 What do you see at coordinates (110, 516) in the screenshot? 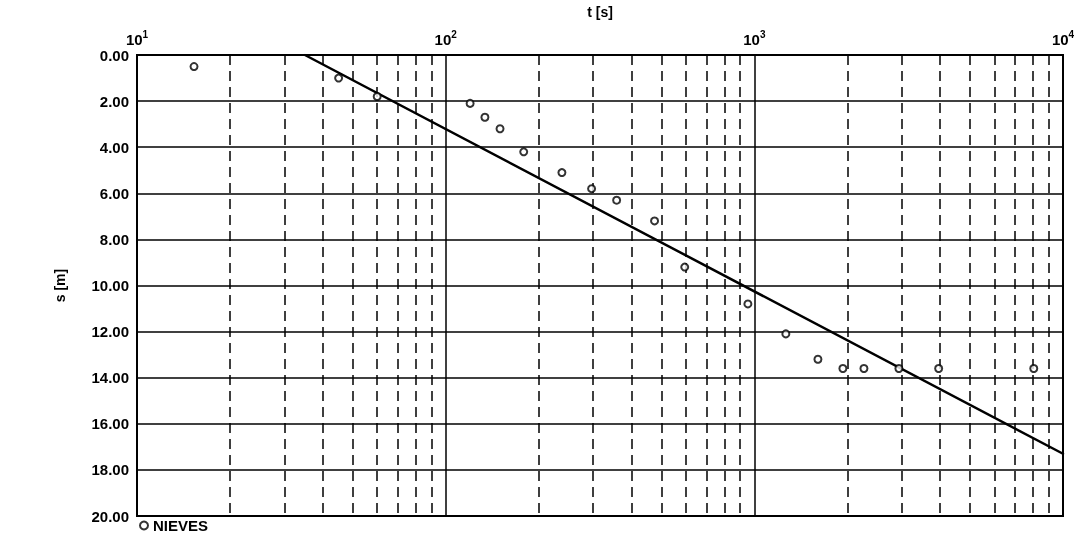
I see `y-tick-label: 20.00` at bounding box center [110, 516].